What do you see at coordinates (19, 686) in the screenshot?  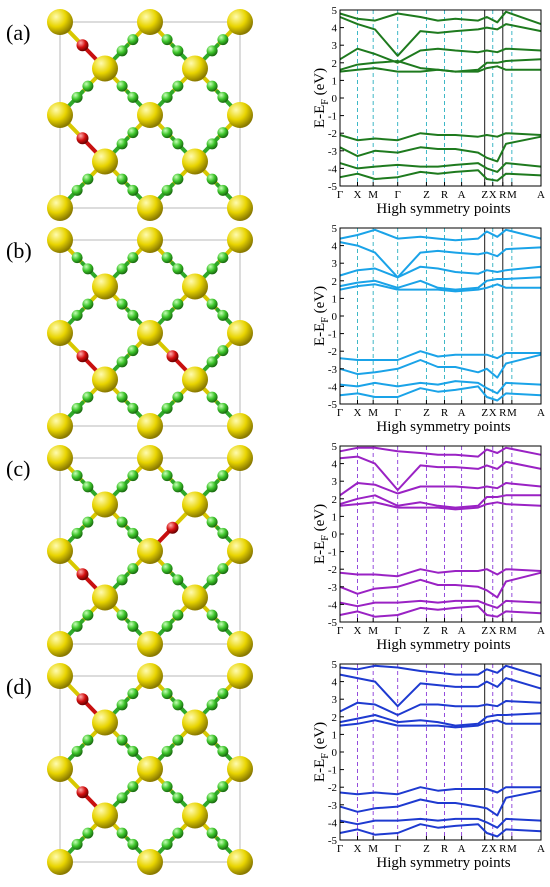 I see `panel-label: (d)` at bounding box center [19, 686].